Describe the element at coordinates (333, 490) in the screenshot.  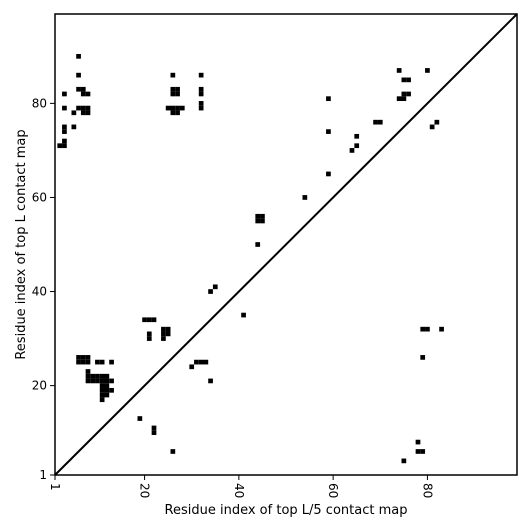
I see `x-tick-label: 60` at that location.